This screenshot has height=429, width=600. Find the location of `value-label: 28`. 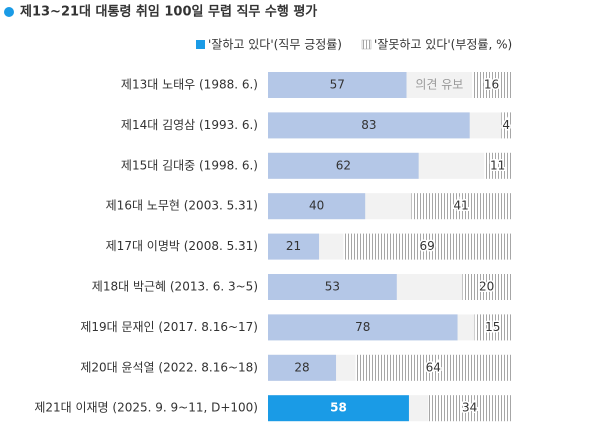

value-label: 28 is located at coordinates (301, 367).